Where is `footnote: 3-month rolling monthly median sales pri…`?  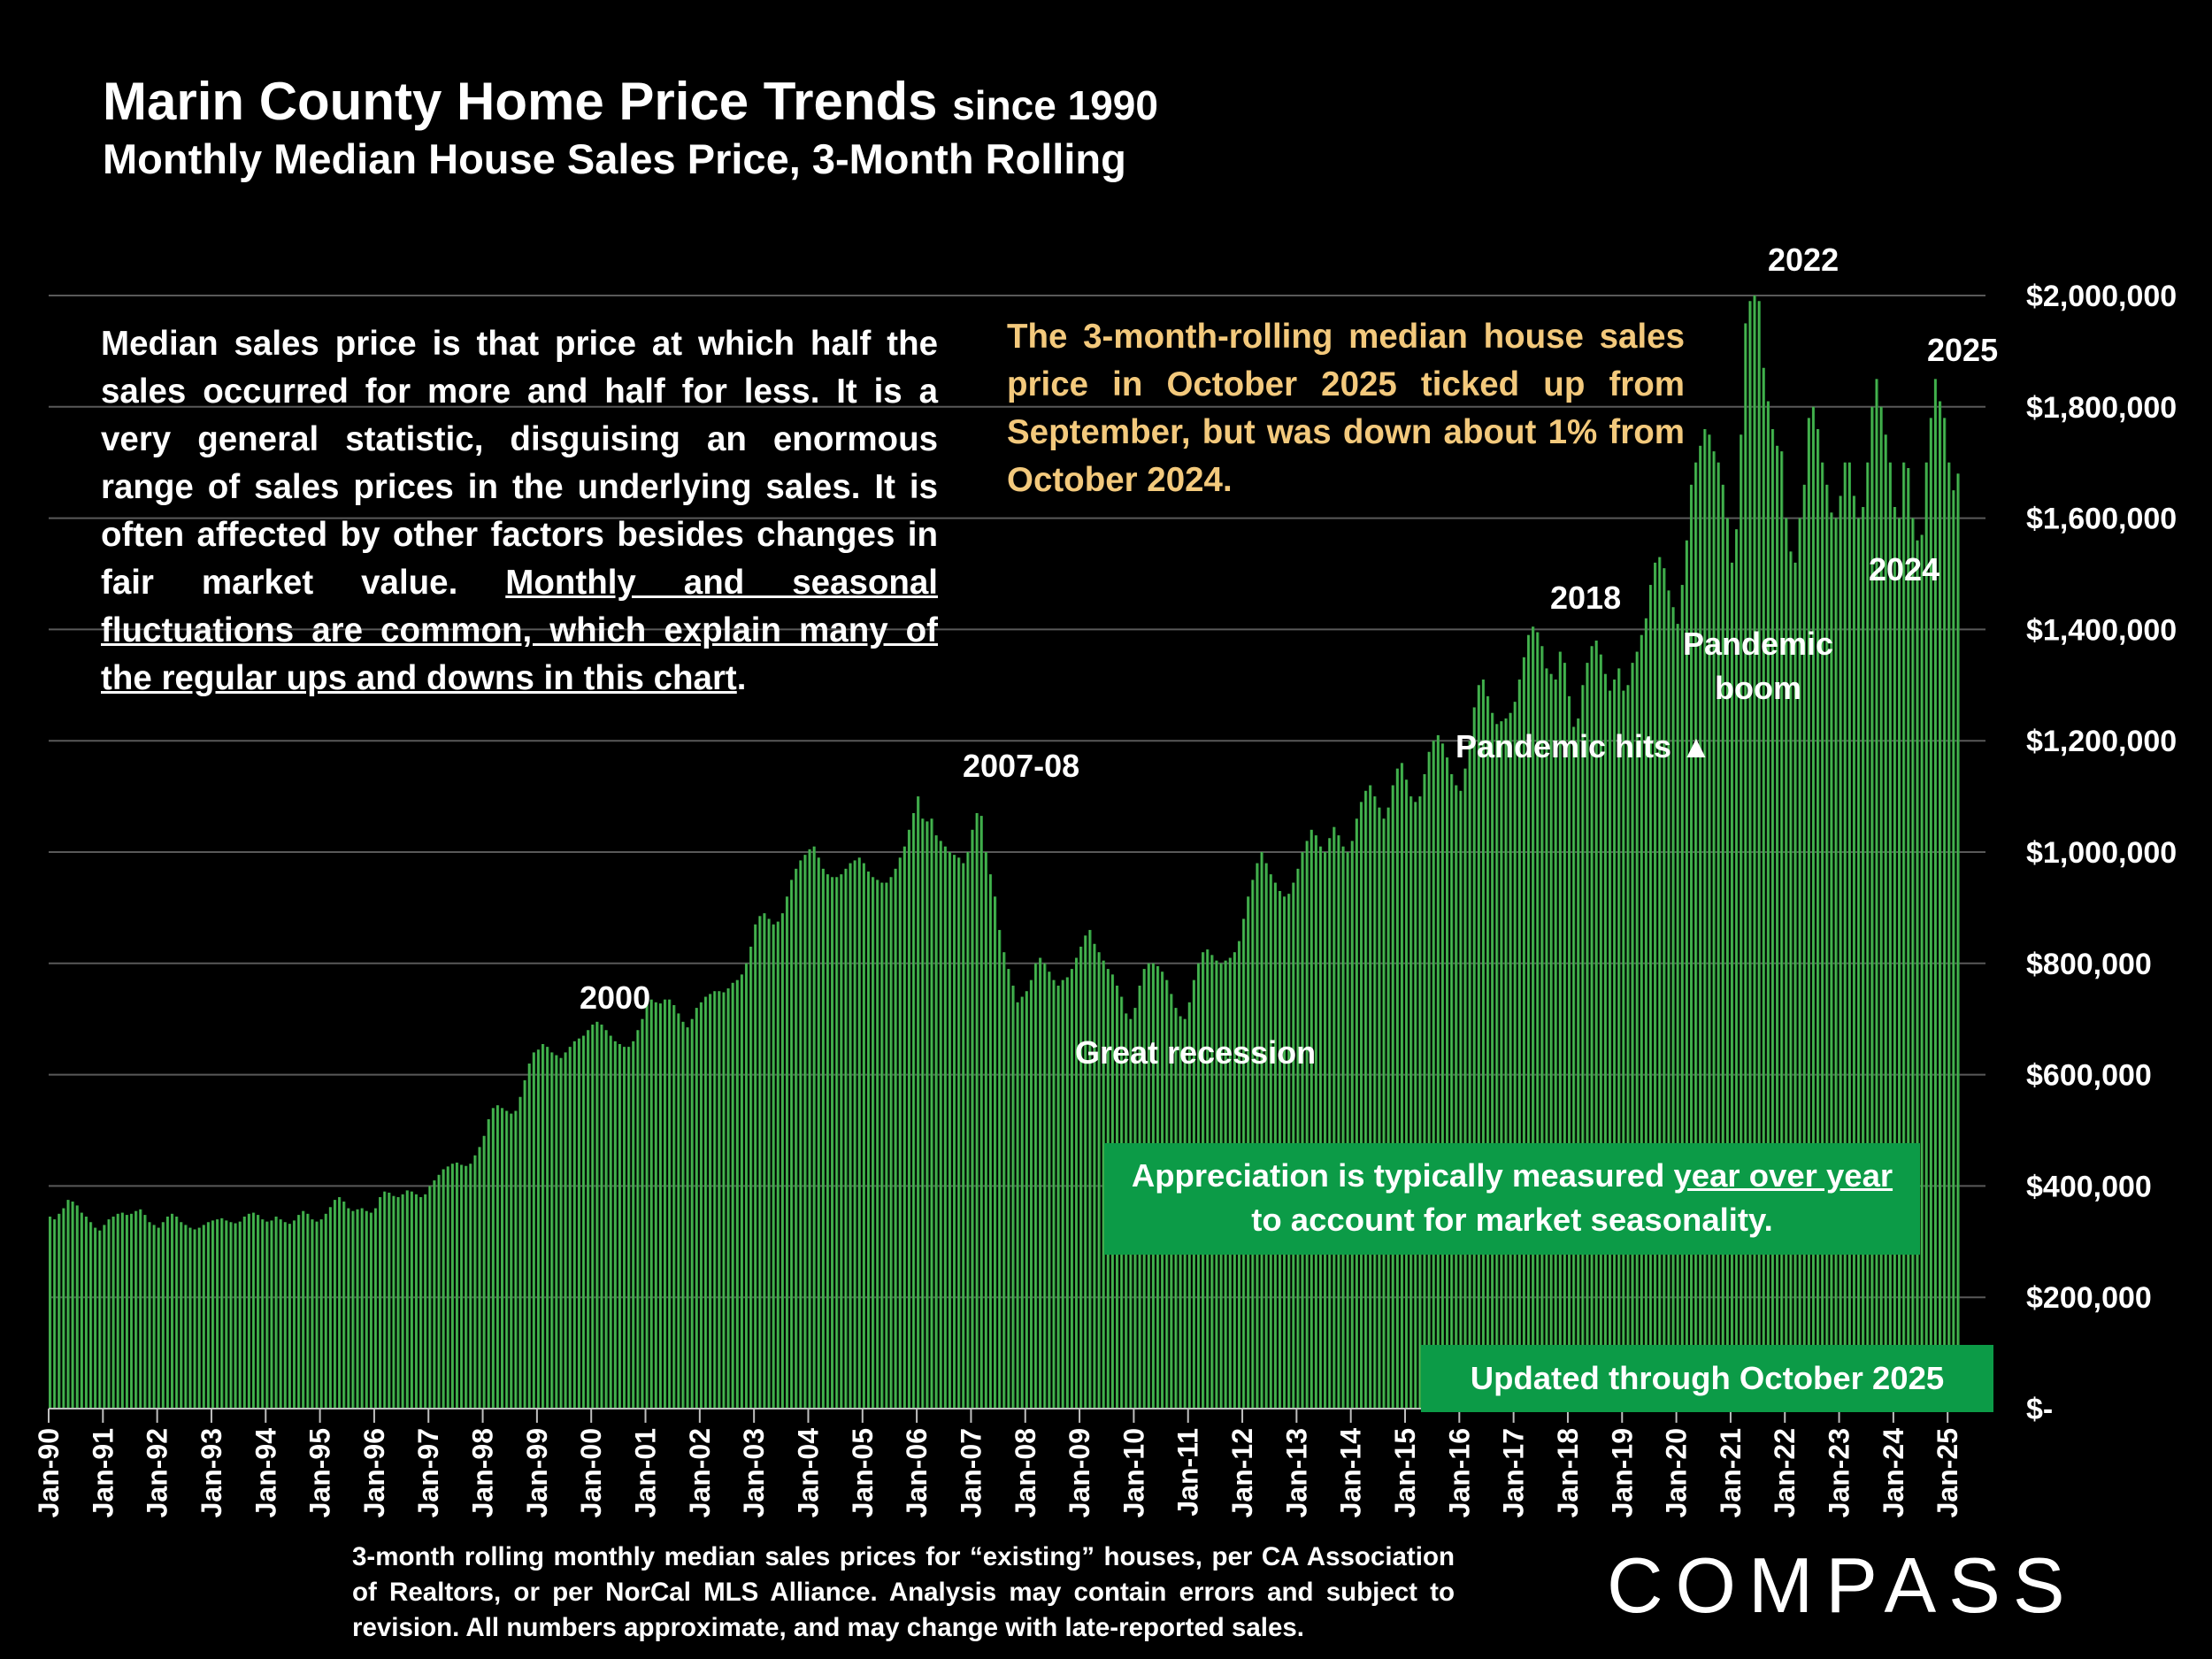 footnote: 3-month rolling monthly median sales pri… is located at coordinates (904, 1592).